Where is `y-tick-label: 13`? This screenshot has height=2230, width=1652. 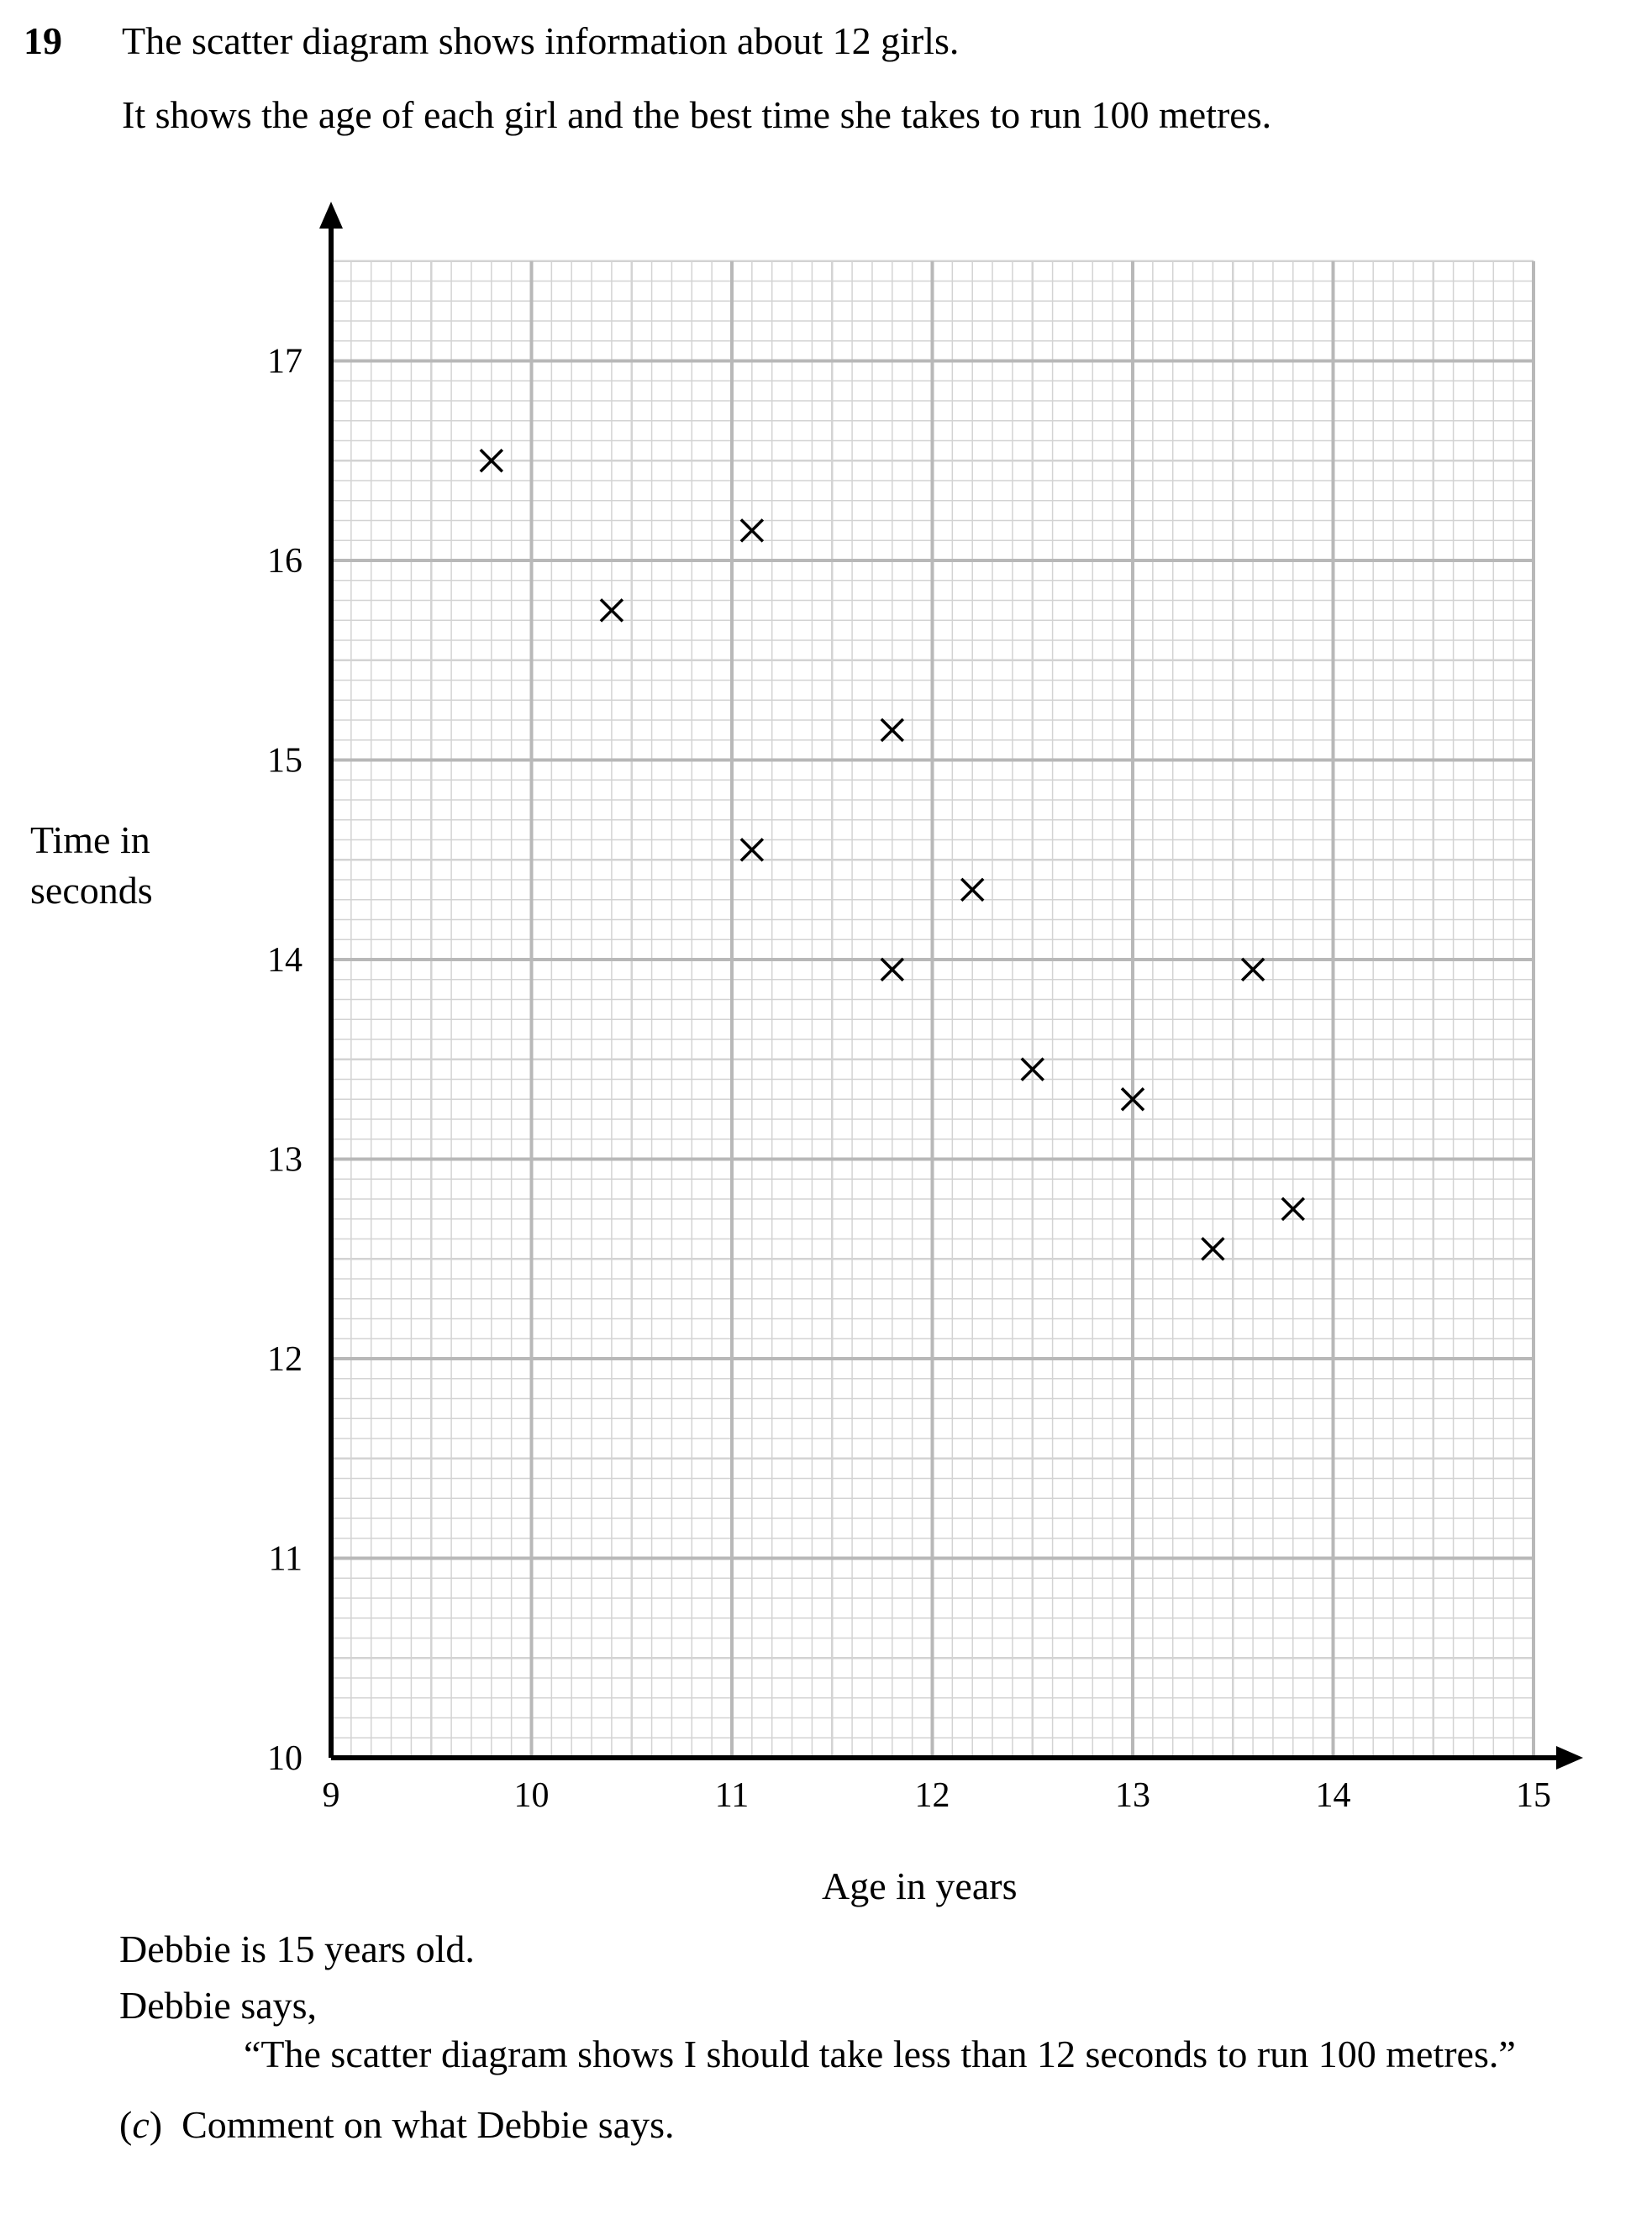 y-tick-label: 13 is located at coordinates (285, 1161).